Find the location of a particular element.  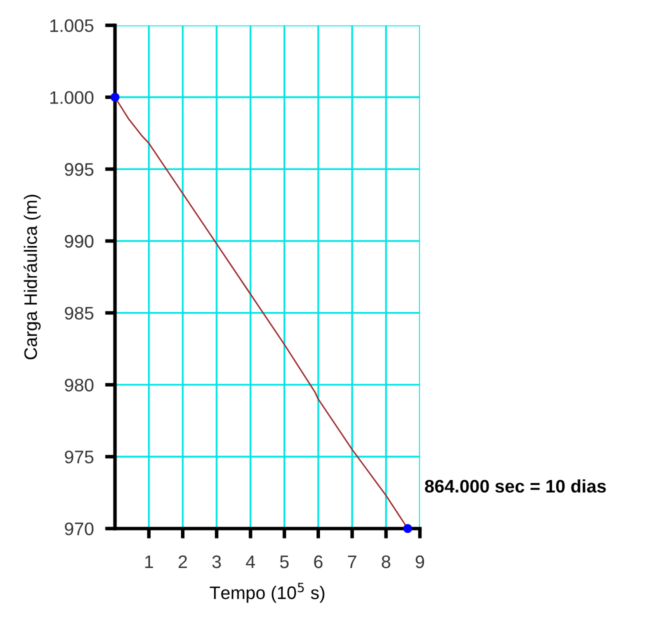

x-tick-label: 2 is located at coordinates (182, 561).